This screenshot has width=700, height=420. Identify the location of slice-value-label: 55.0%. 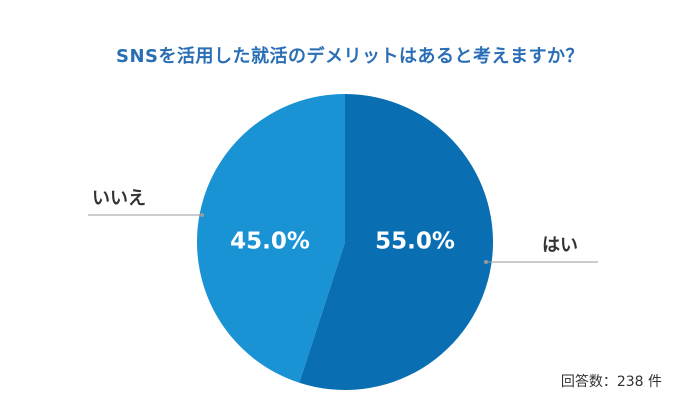
(415, 242).